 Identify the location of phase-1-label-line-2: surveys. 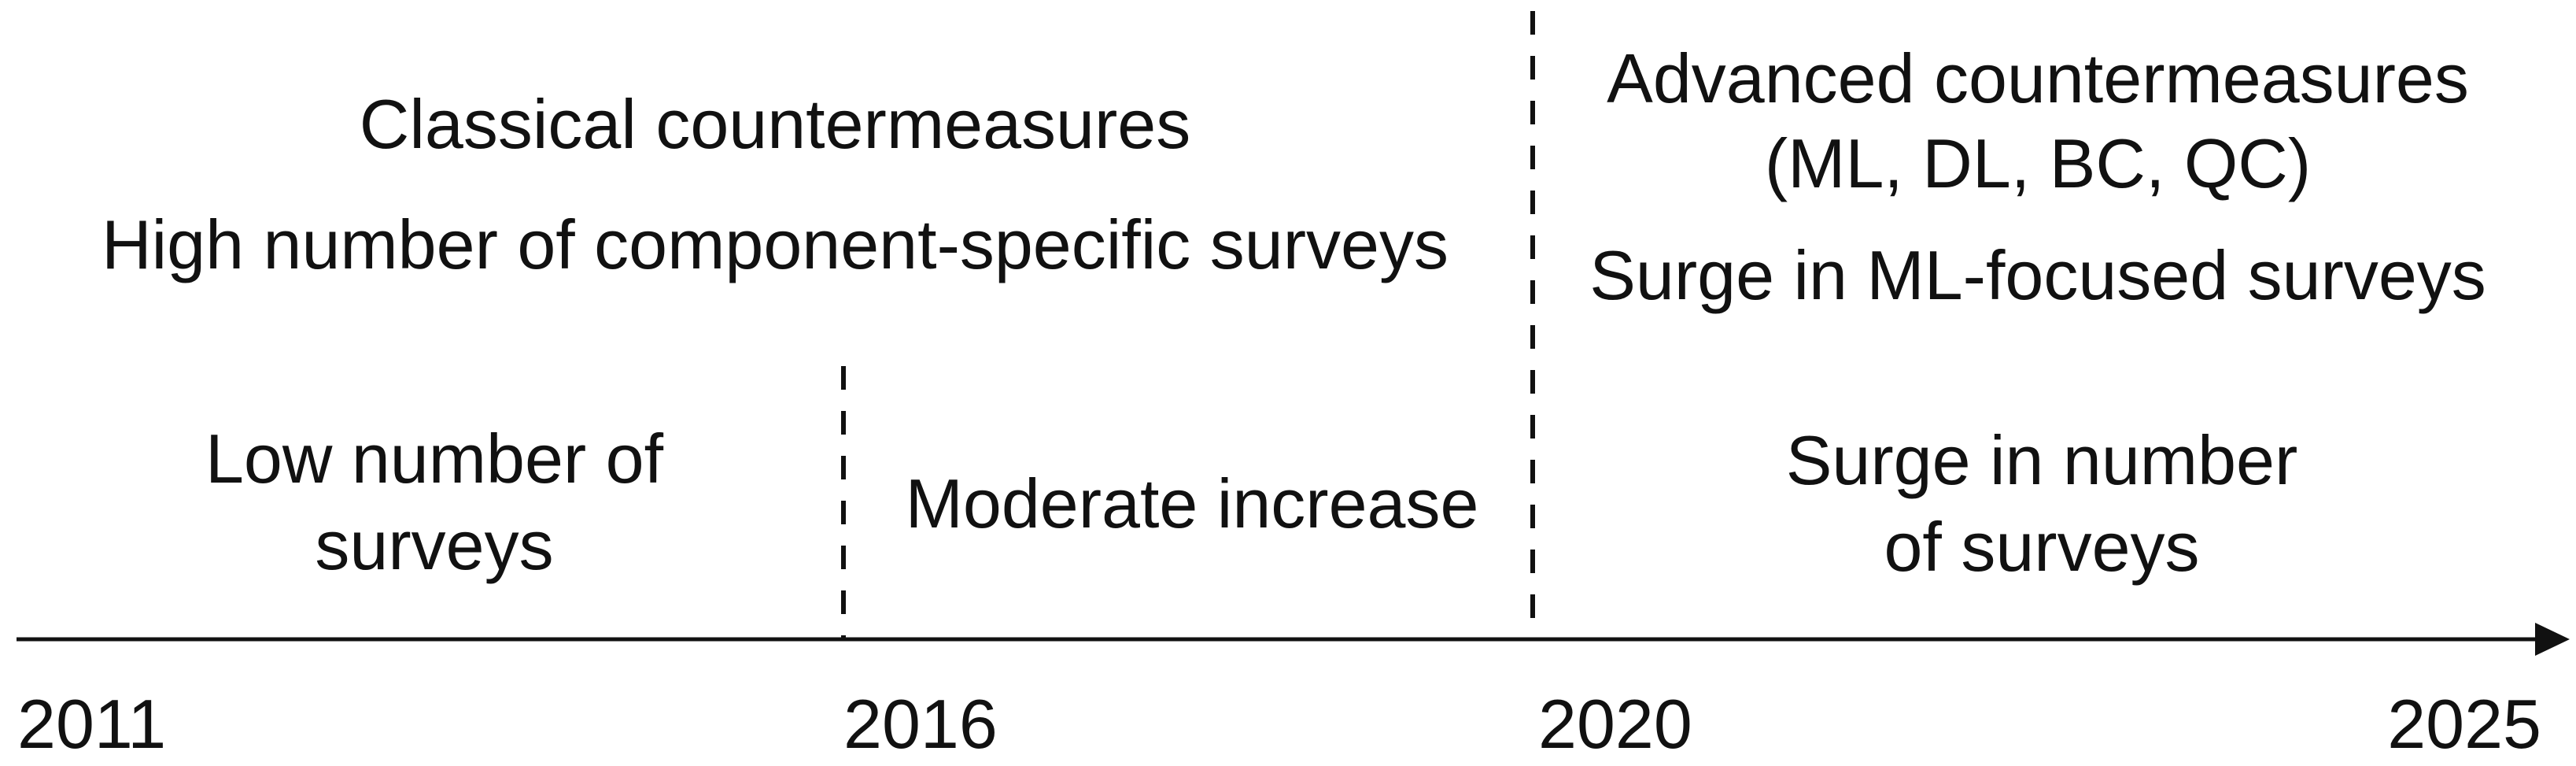
(434, 545).